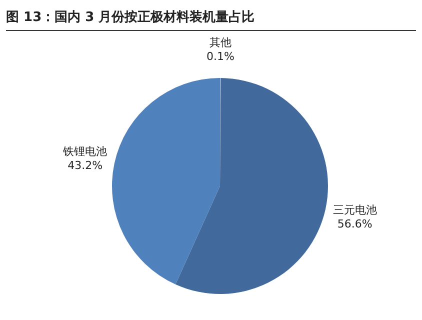  I want to click on data-label: 56.6%, so click(354, 224).